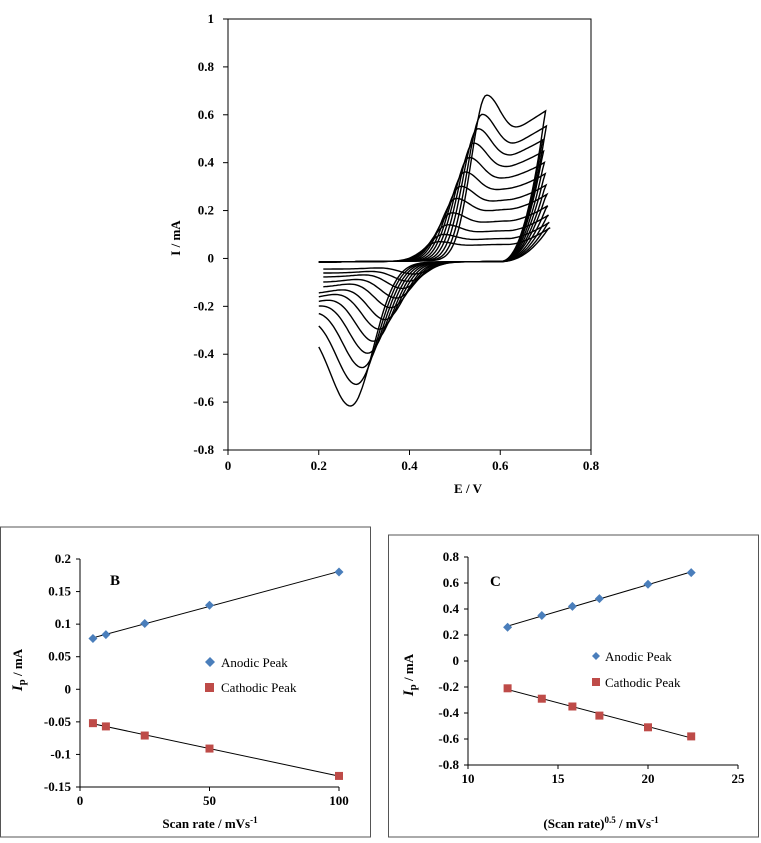 The width and height of the screenshot is (761, 843). What do you see at coordinates (203, 449) in the screenshot?
I see `panel-a-y-tick-label: -0.8` at bounding box center [203, 449].